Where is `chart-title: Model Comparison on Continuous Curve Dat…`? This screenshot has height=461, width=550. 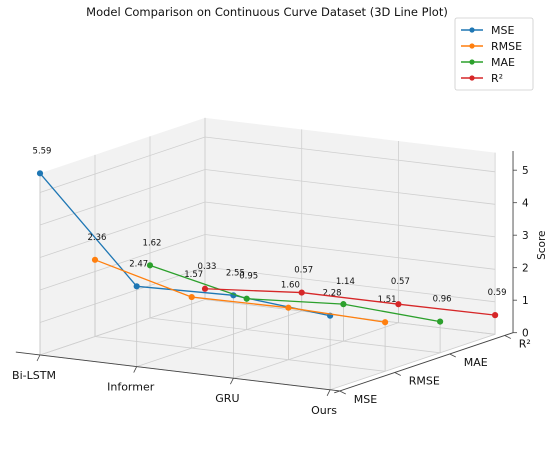
chart-title: Model Comparison on Continuous Curve Dat… is located at coordinates (267, 12).